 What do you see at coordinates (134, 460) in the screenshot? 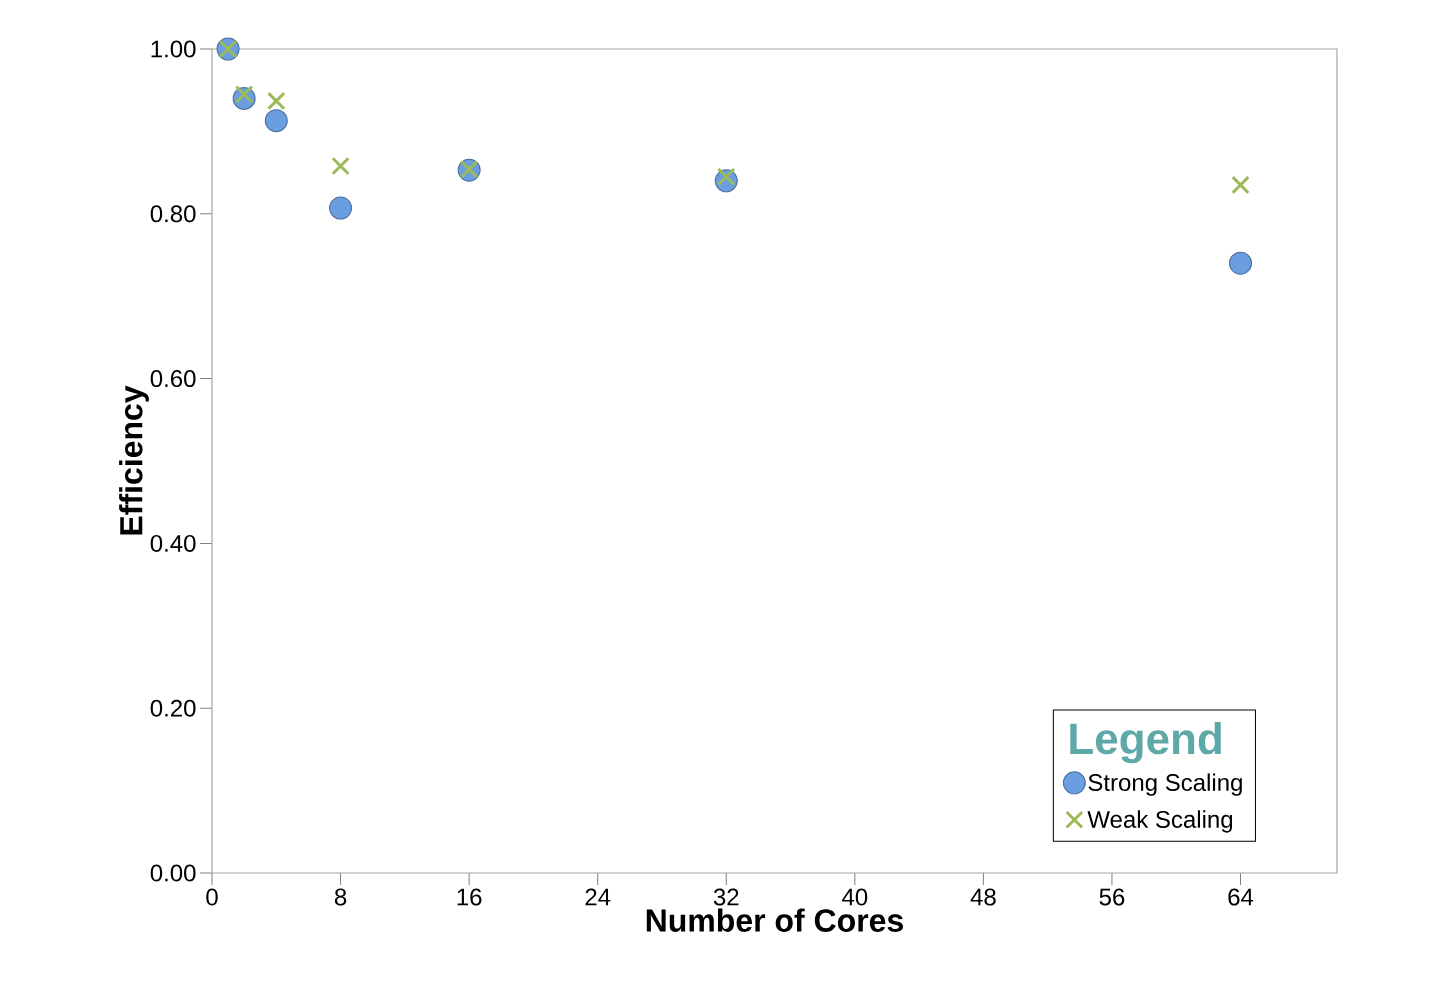
I see `y-axis-title: Efficiency` at bounding box center [134, 460].